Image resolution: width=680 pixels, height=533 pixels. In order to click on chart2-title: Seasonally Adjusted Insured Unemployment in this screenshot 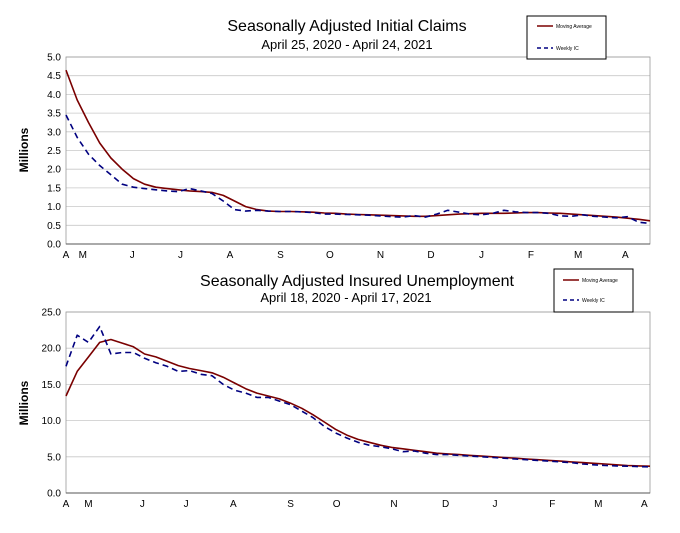, I will do `click(357, 281)`.